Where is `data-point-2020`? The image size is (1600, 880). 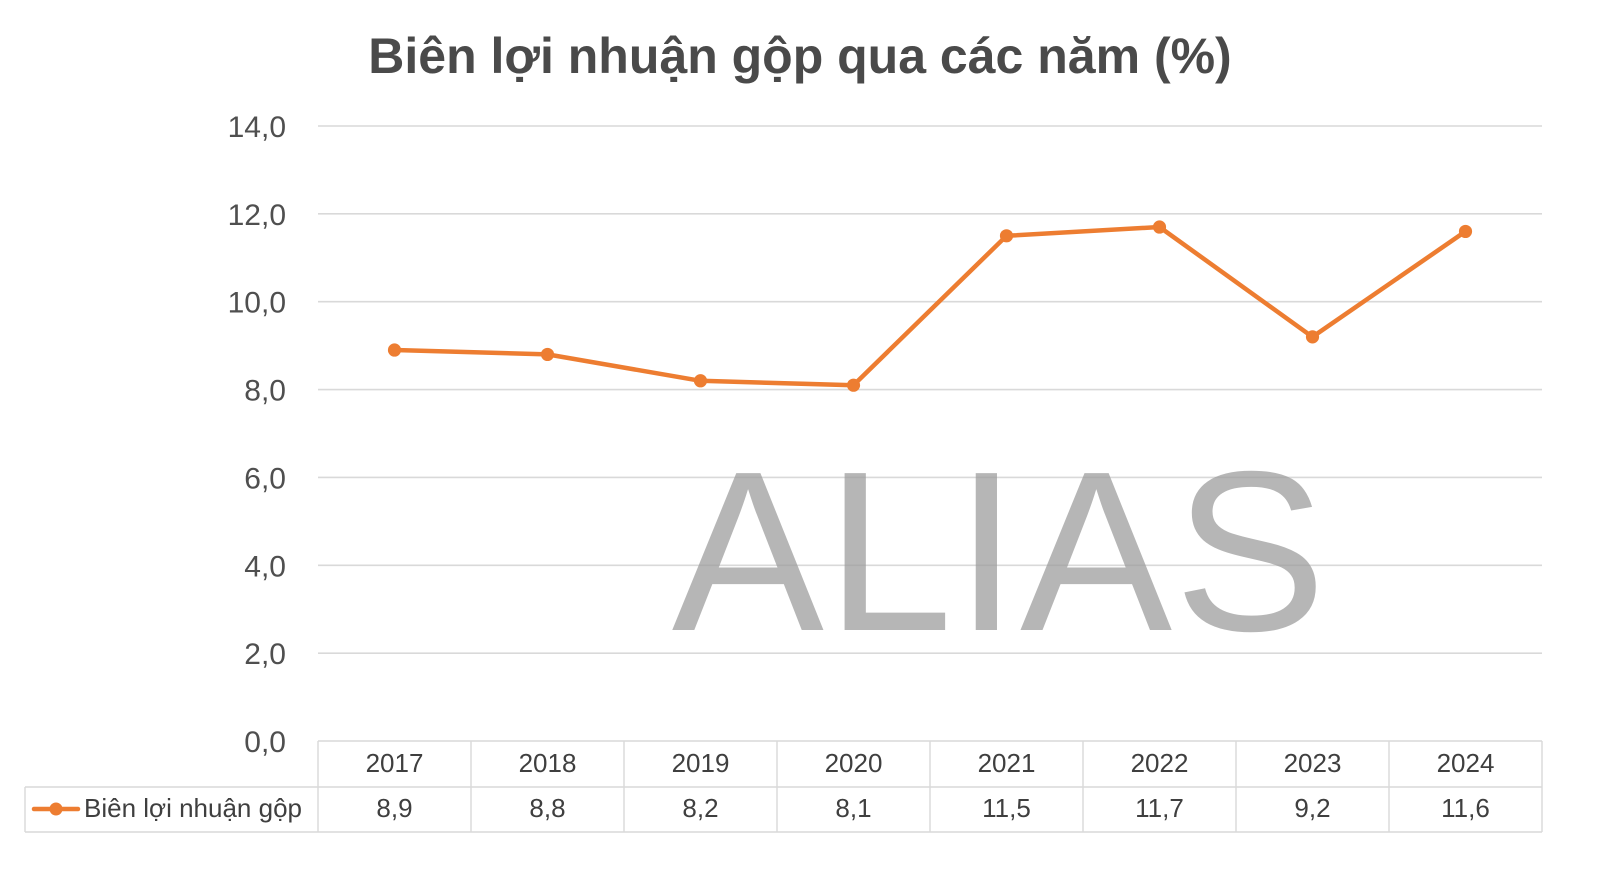
data-point-2020 is located at coordinates (853, 385).